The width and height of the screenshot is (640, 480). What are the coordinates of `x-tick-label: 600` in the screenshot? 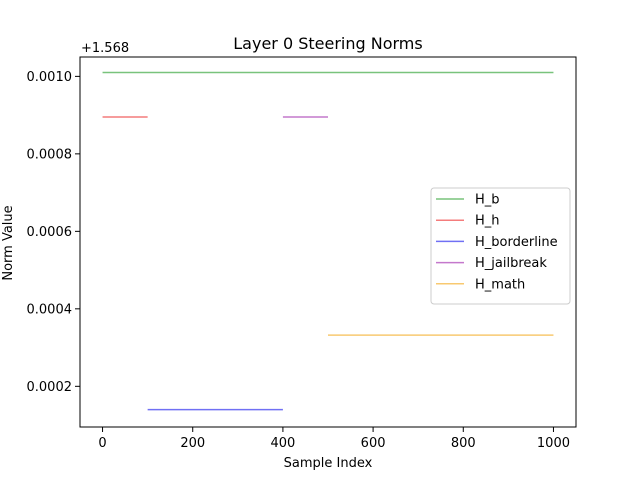 It's located at (373, 443).